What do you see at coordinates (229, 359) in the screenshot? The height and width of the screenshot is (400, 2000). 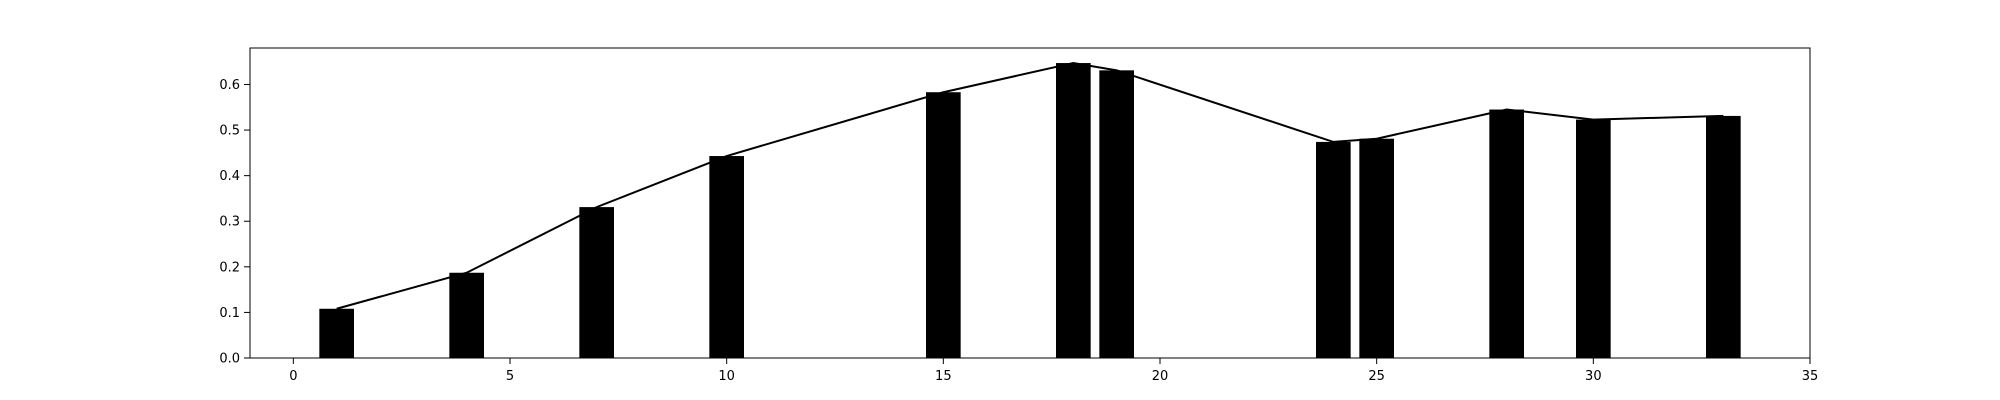 I see `y-tick-label: 0.0` at bounding box center [229, 359].